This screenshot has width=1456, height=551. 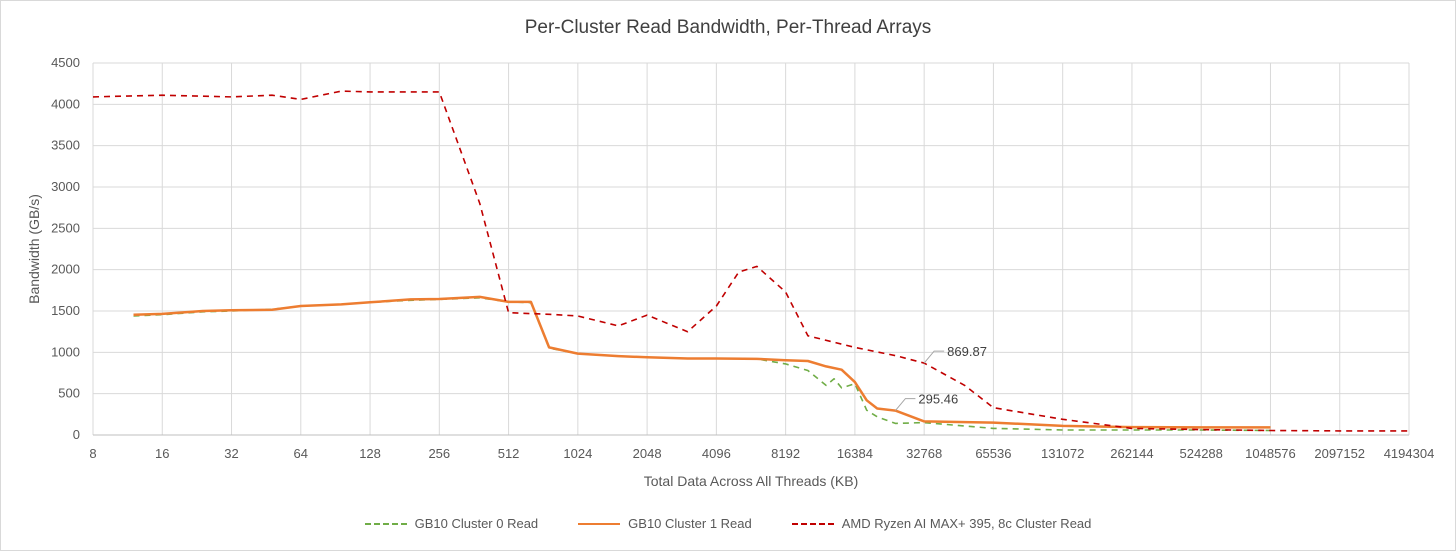 I want to click on x-tick-label: 4194304, so click(x=1409, y=453).